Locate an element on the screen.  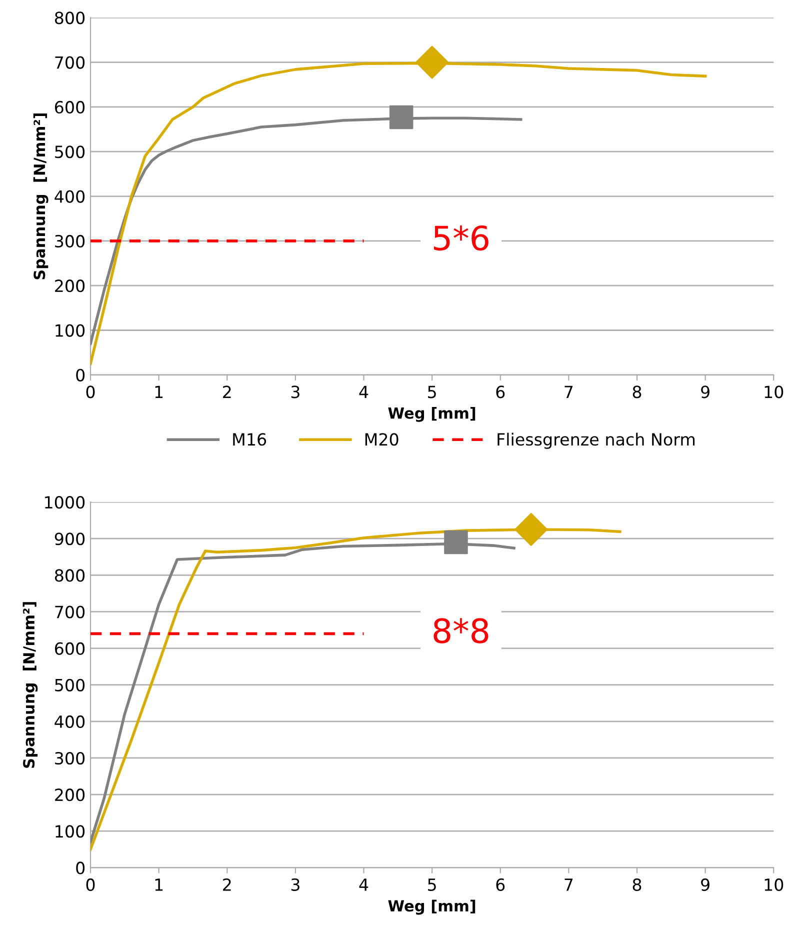
annotation: 5*6 is located at coordinates (461, 238).